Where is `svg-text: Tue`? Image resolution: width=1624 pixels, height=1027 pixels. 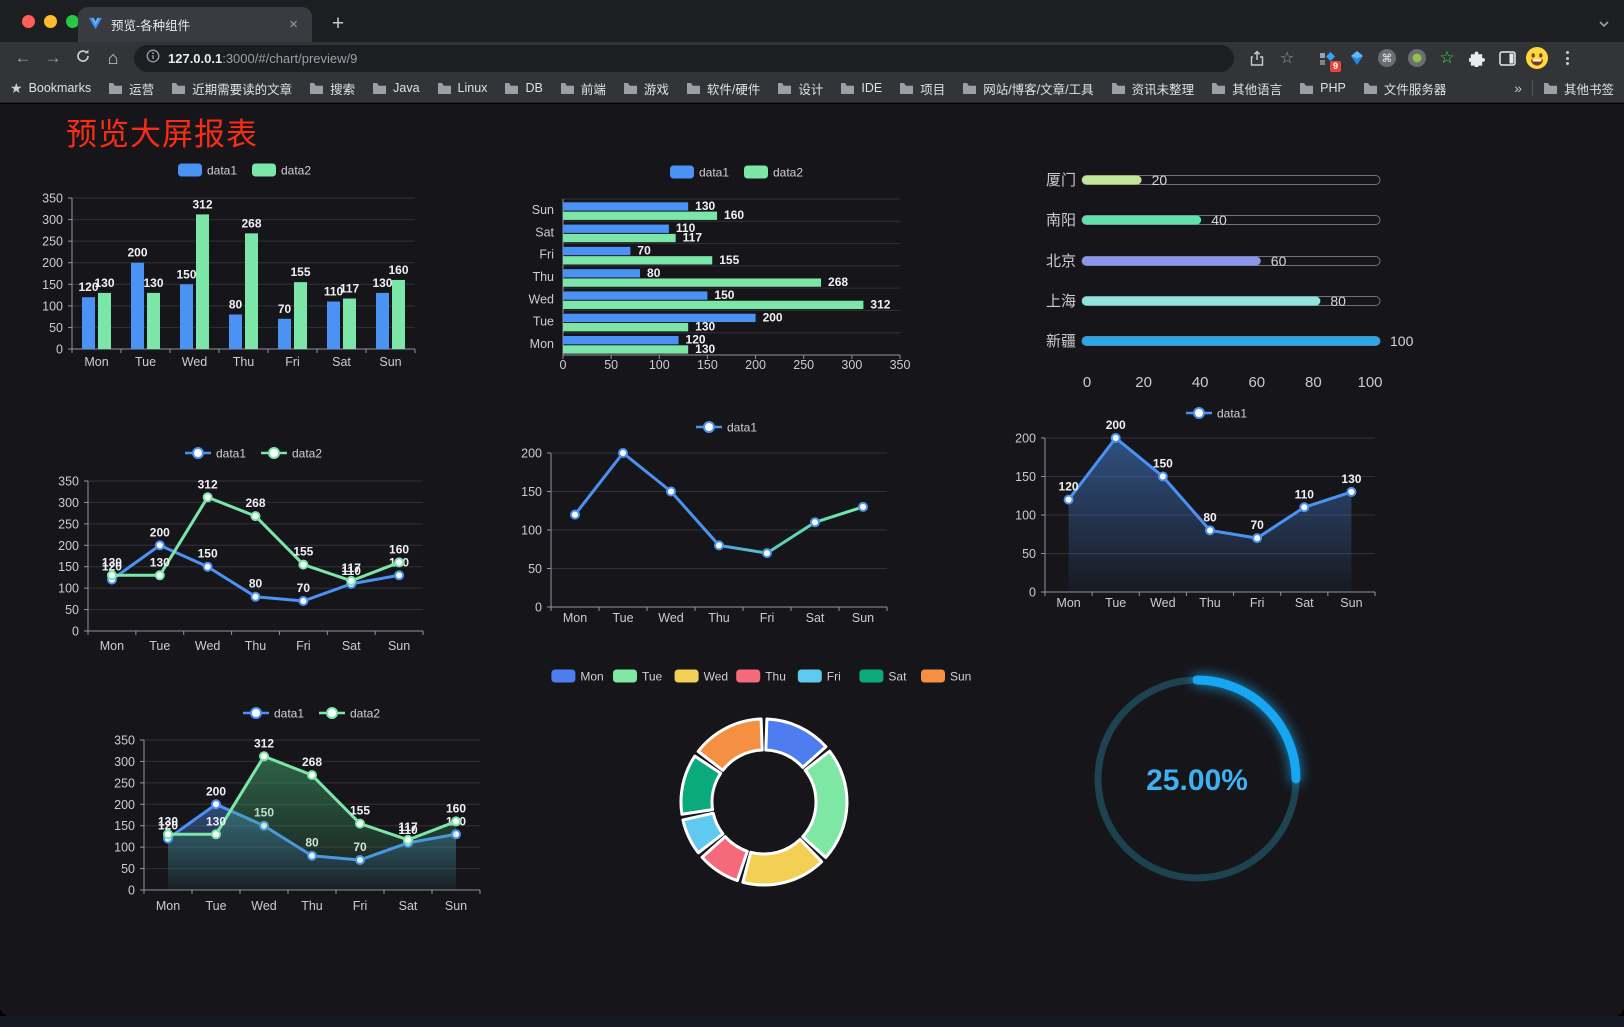
svg-text: Tue is located at coordinates (159, 646).